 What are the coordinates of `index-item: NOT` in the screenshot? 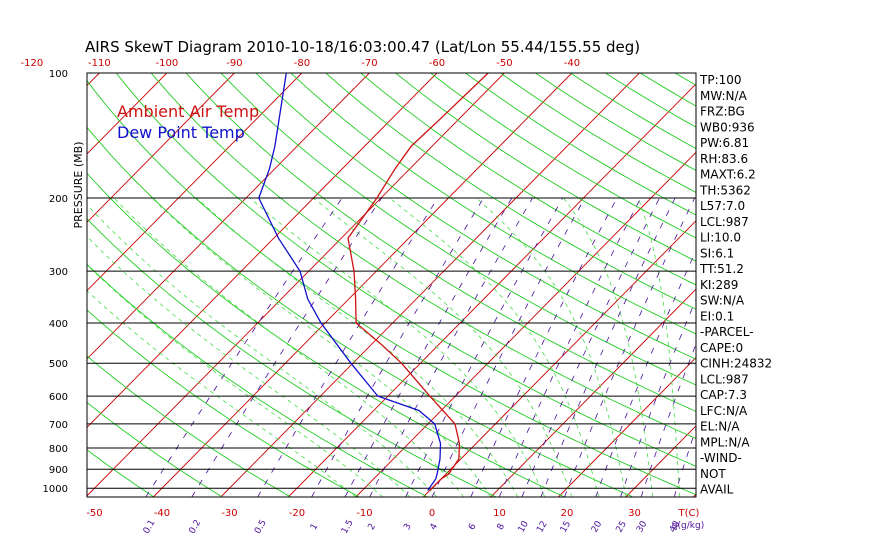 It's located at (713, 474).